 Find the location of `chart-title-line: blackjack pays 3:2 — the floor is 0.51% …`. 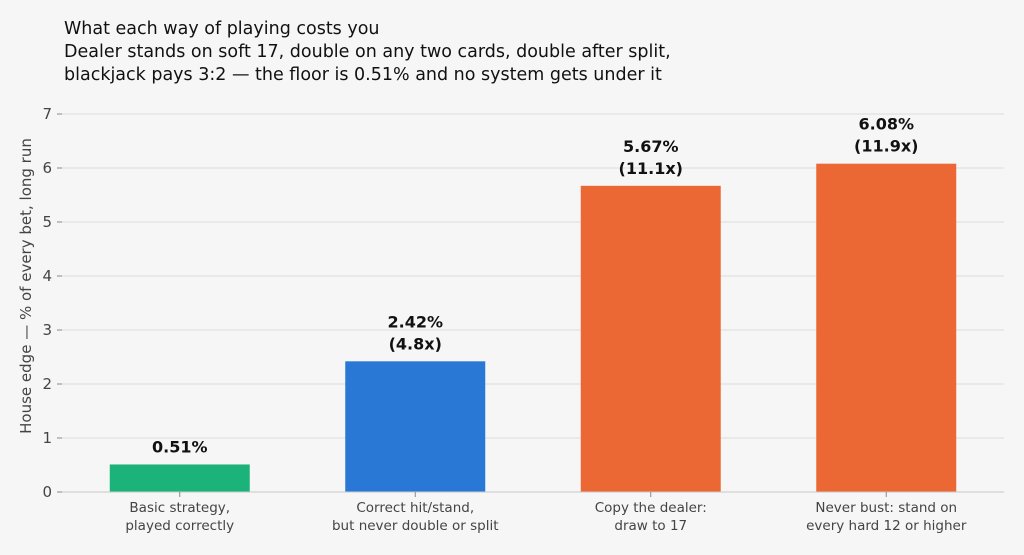

chart-title-line: blackjack pays 3:2 — the floor is 0.51% … is located at coordinates (363, 75).